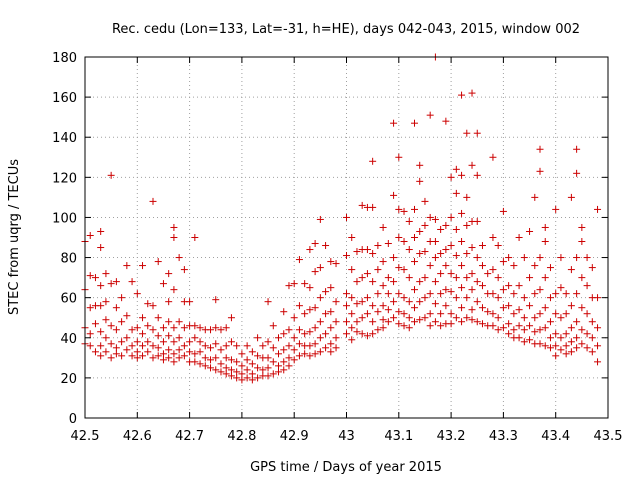 This screenshot has height=484, width=640. Describe the element at coordinates (294, 436) in the screenshot. I see `x-tick-label: 42.9` at that location.